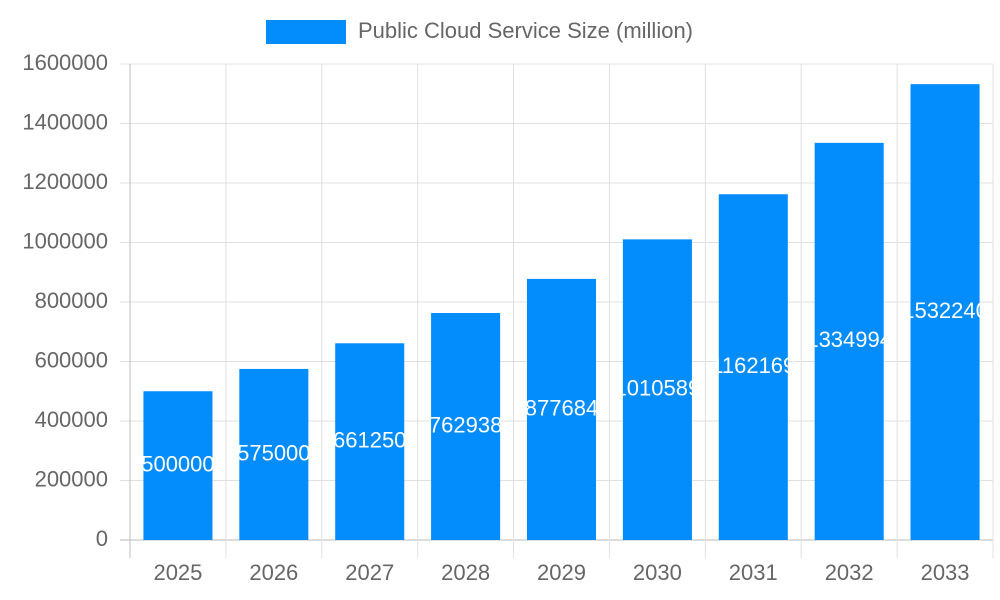  I want to click on data-label: 575000, so click(273, 452).